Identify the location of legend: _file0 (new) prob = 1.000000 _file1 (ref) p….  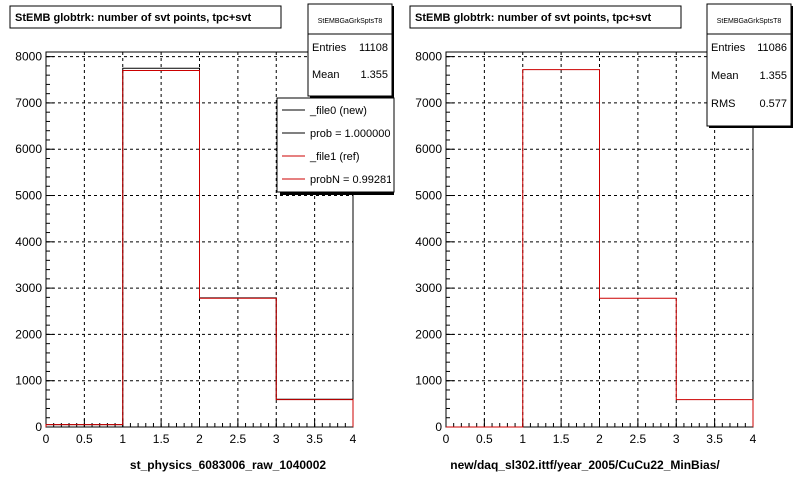
(337, 145).